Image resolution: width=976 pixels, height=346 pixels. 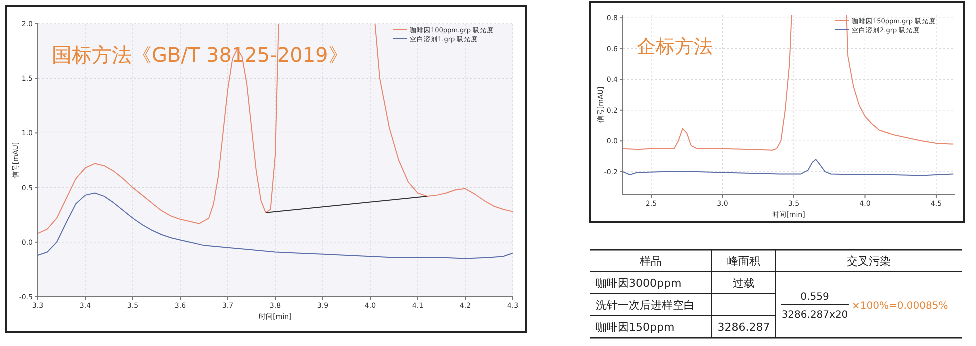 What do you see at coordinates (635, 327) in the screenshot?
I see `text: 咖啡因150ppm` at bounding box center [635, 327].